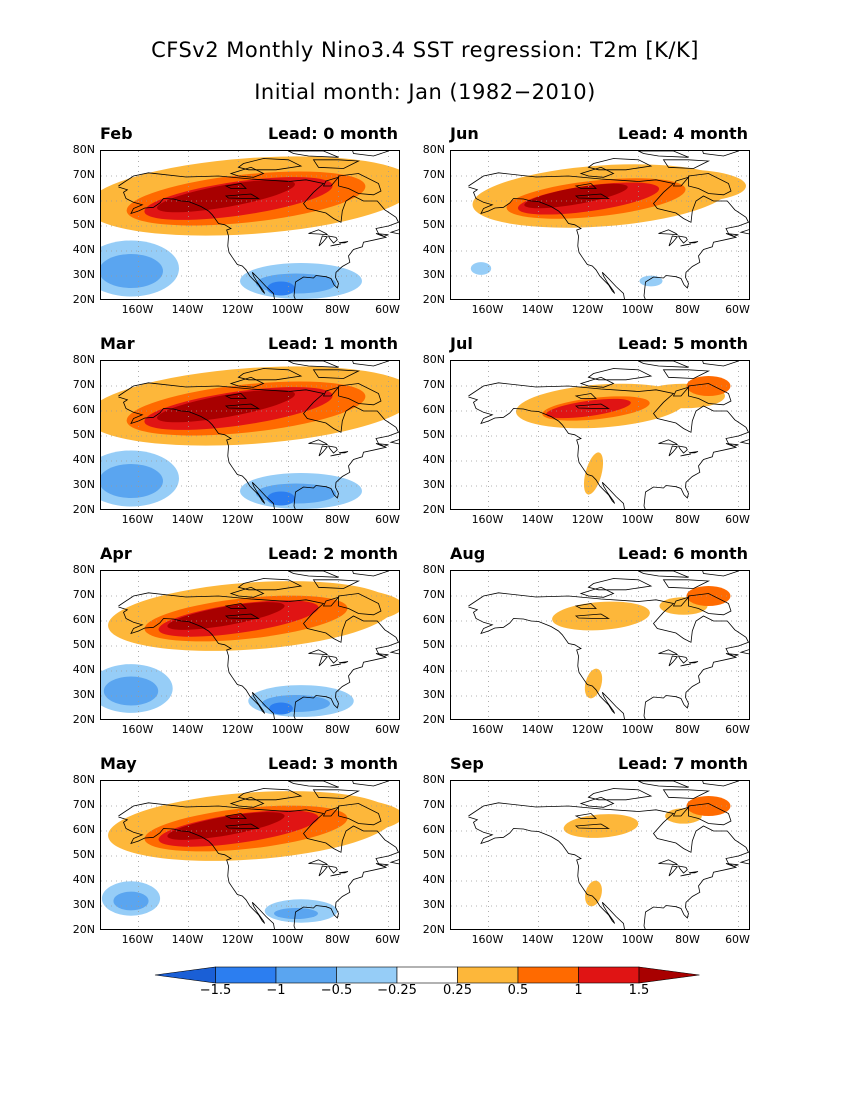 The image size is (850, 1100). What do you see at coordinates (116, 133) in the screenshot?
I see `panel-month-label: Feb` at bounding box center [116, 133].